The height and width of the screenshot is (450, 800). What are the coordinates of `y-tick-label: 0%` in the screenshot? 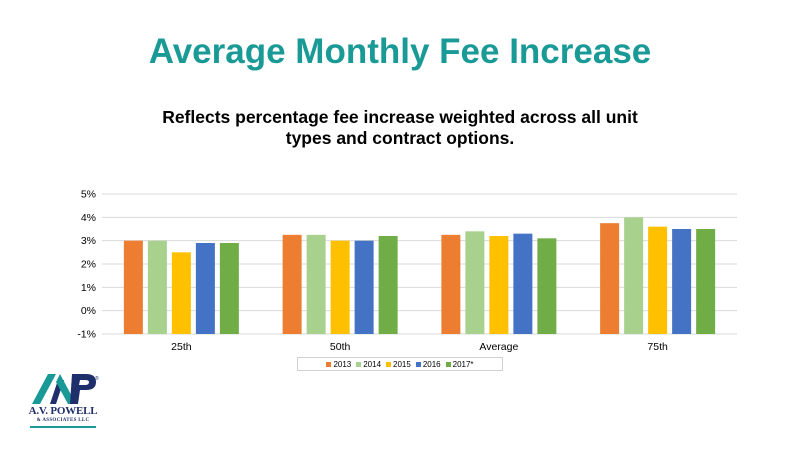 It's located at (88, 311).